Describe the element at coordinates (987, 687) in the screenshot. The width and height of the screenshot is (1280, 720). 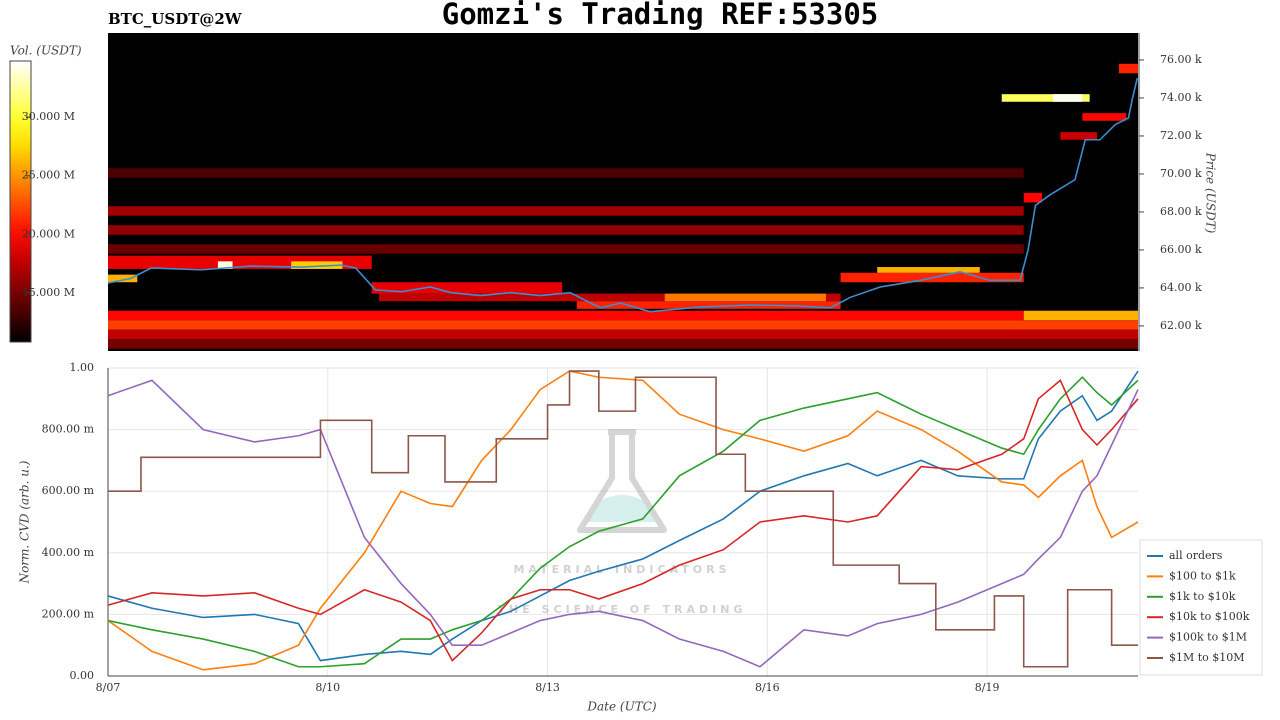
I see `x-tick-label: 8/19` at that location.